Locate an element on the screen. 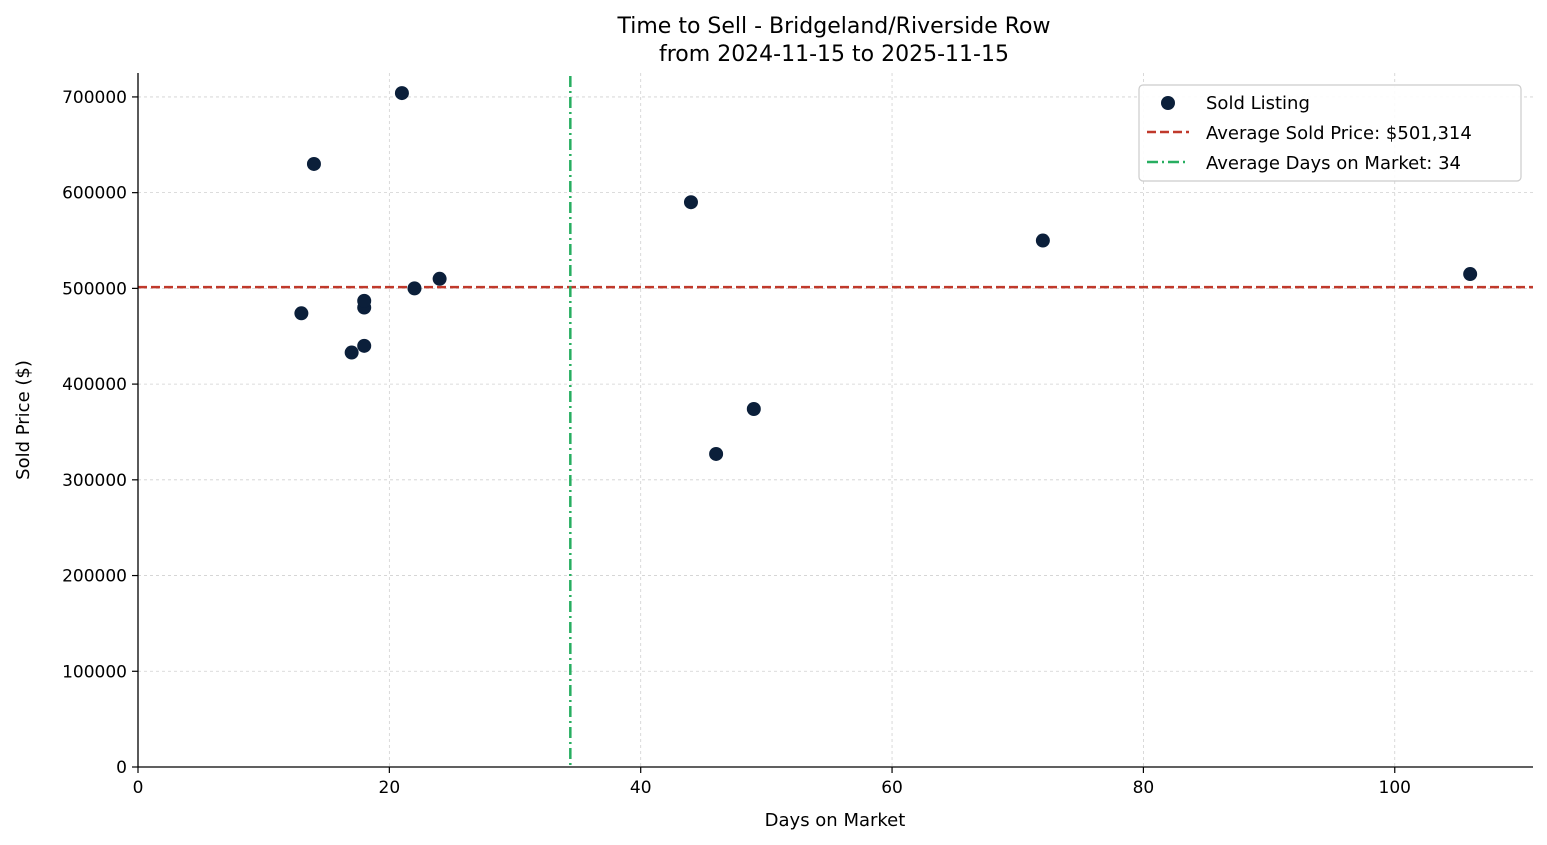 The image size is (1547, 845). x-axis-label: Days on Market is located at coordinates (835, 820).